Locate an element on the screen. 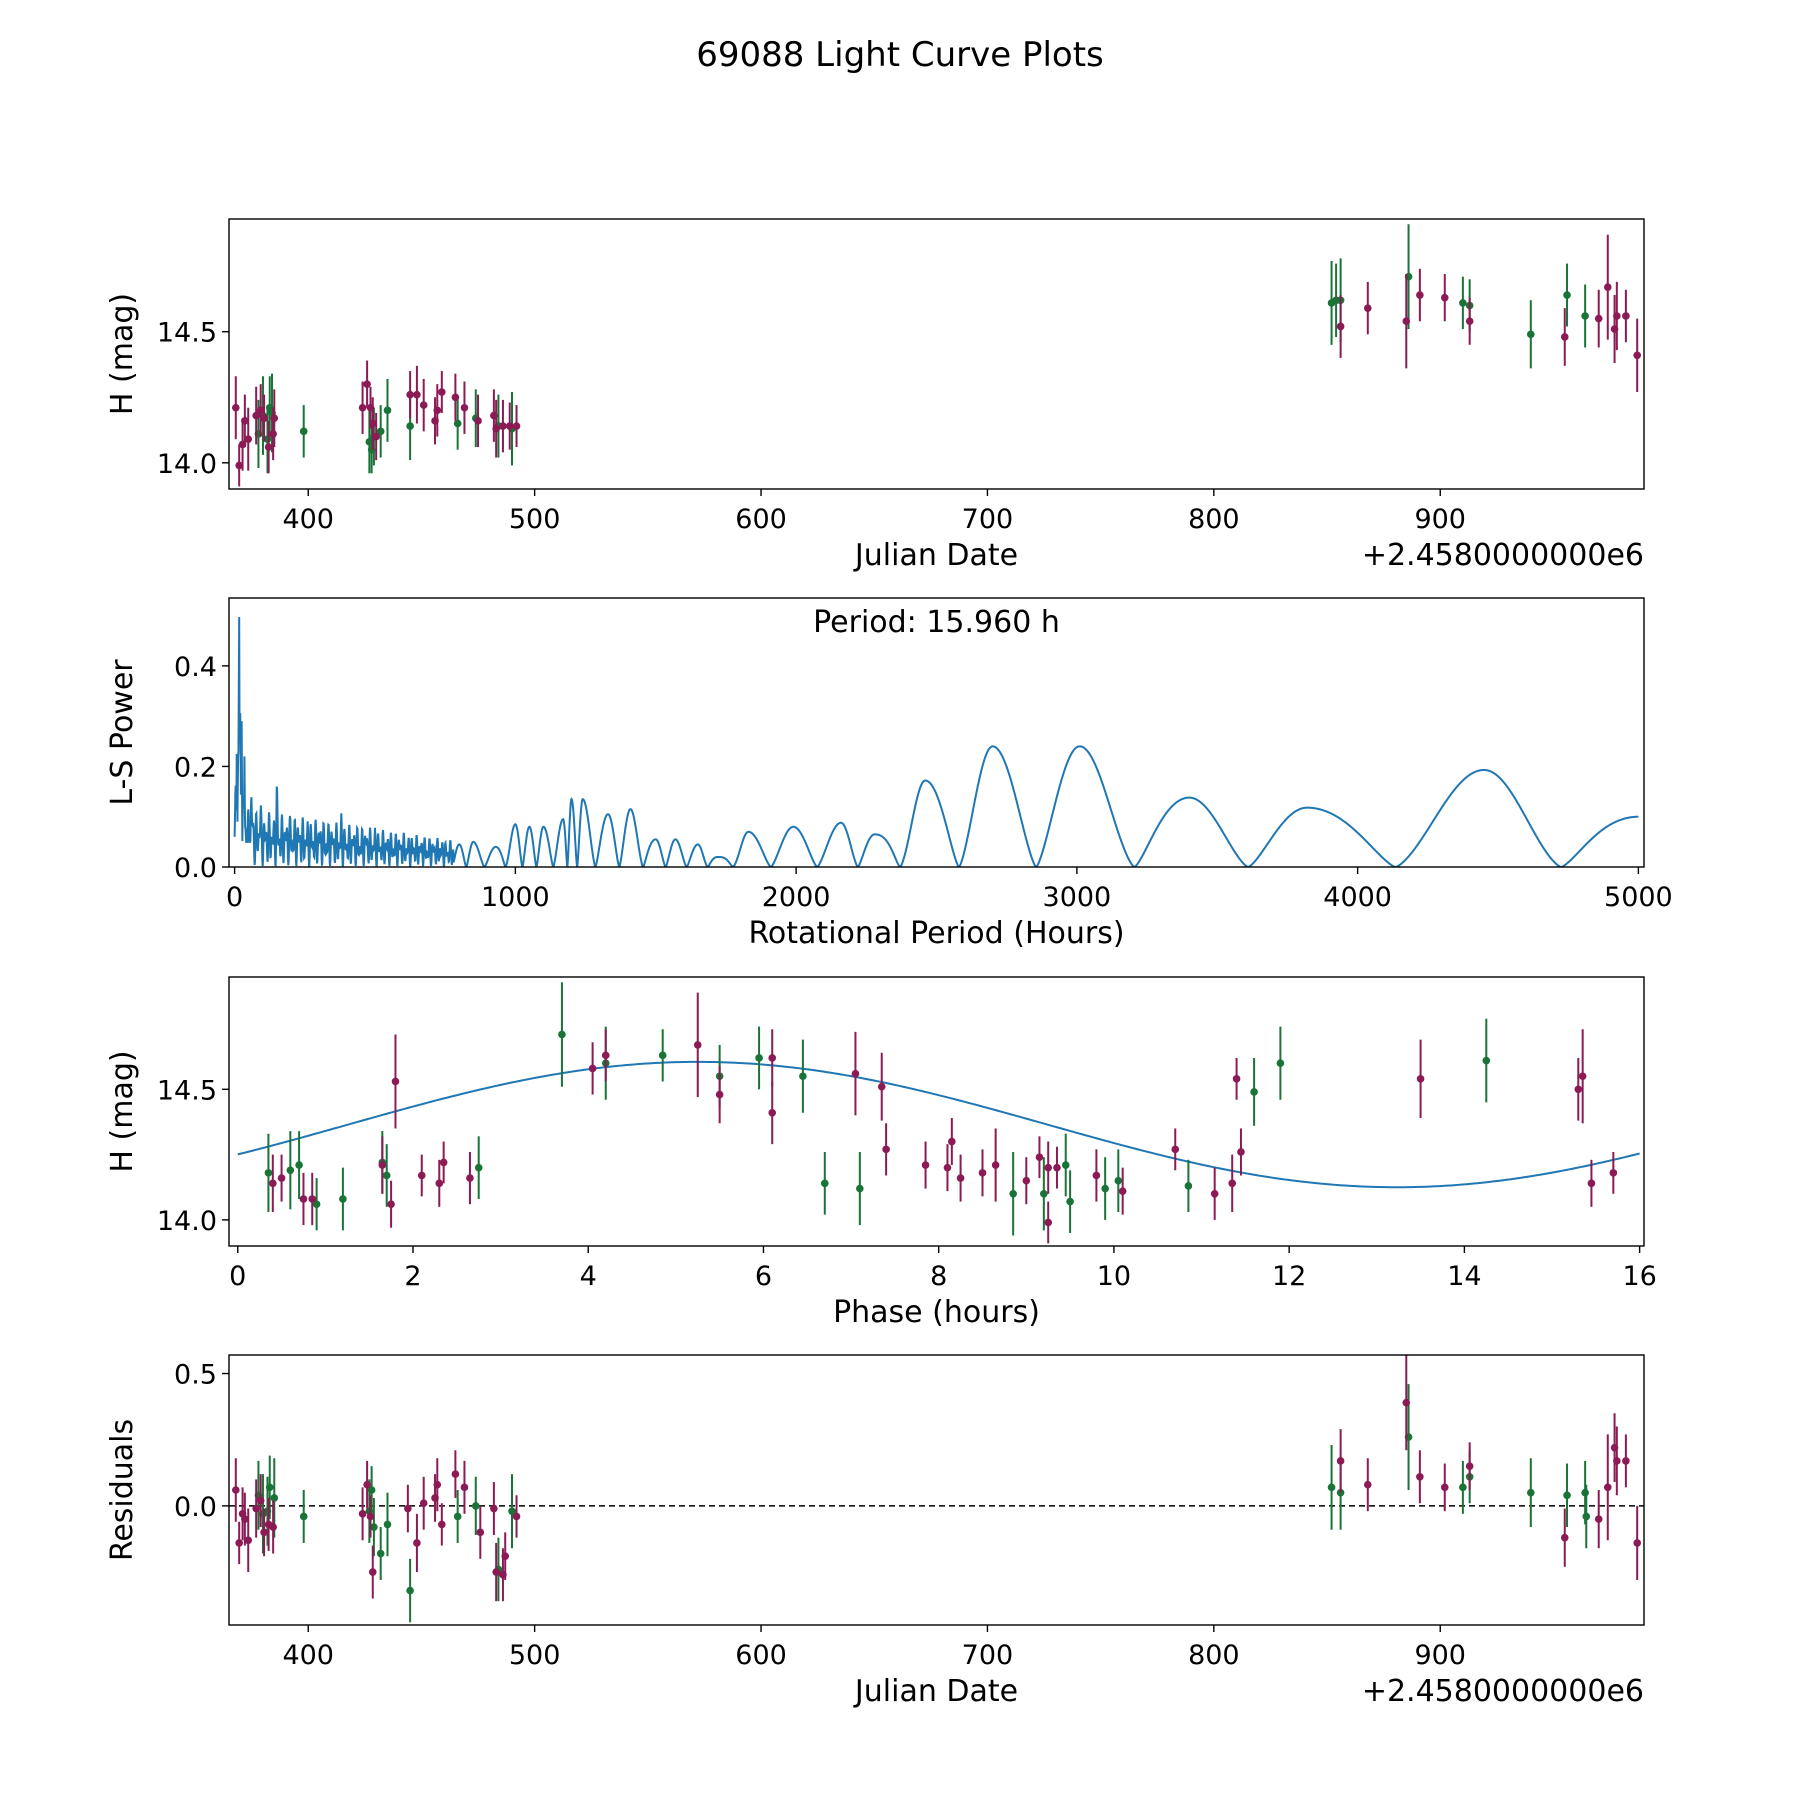 This screenshot has width=1800, height=1800. y-axis-label: L-S Power is located at coordinates (122, 732).